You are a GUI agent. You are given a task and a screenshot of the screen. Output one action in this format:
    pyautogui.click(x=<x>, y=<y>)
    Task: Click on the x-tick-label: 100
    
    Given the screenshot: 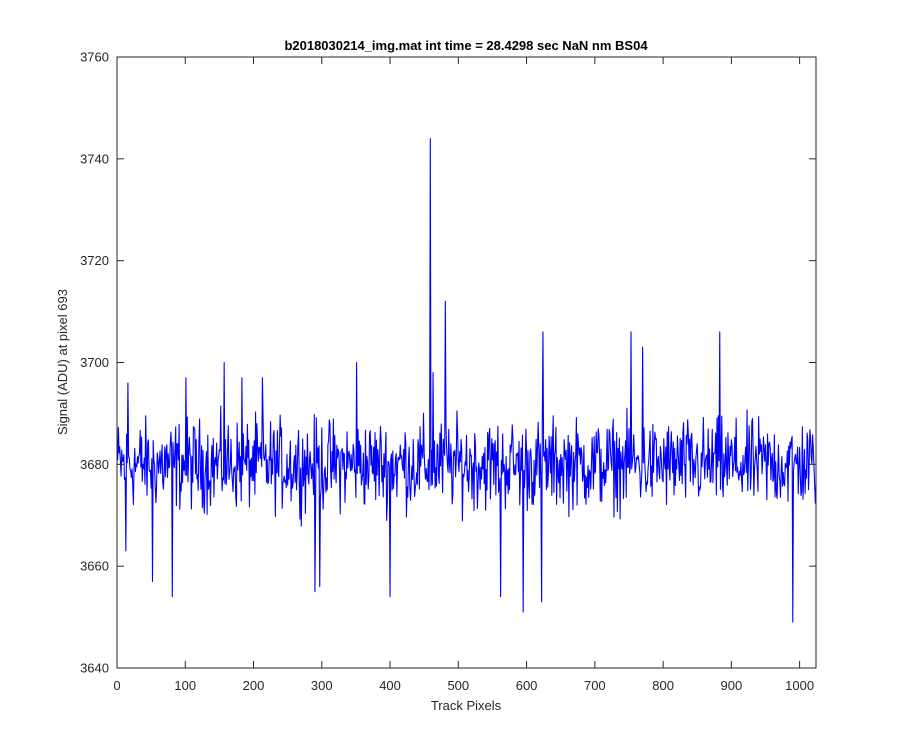 What is the action you would take?
    pyautogui.click(x=185, y=685)
    